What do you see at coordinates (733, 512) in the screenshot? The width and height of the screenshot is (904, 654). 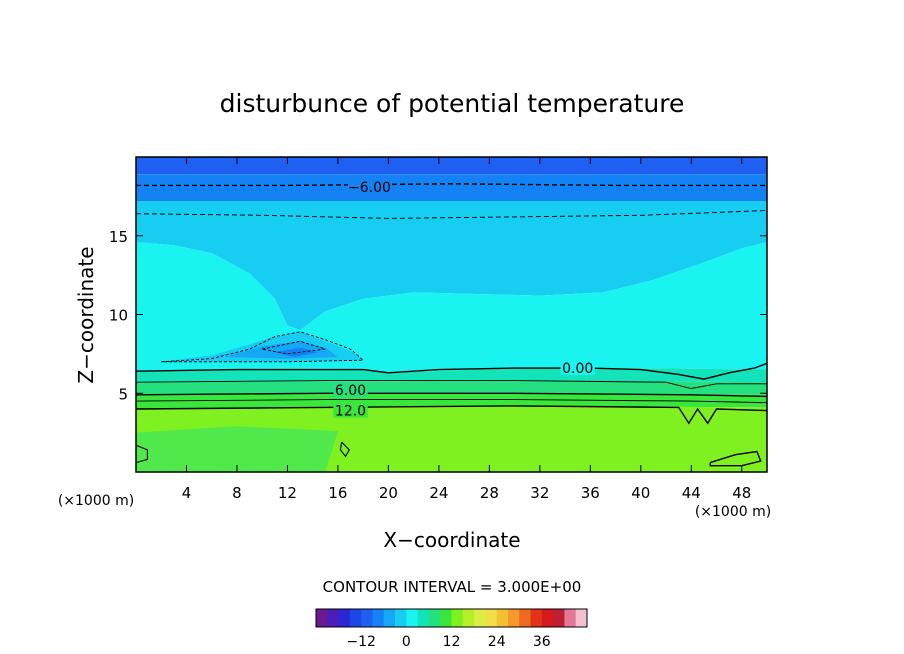 I see `x-unit-label-right: (×1000 m)` at bounding box center [733, 512].